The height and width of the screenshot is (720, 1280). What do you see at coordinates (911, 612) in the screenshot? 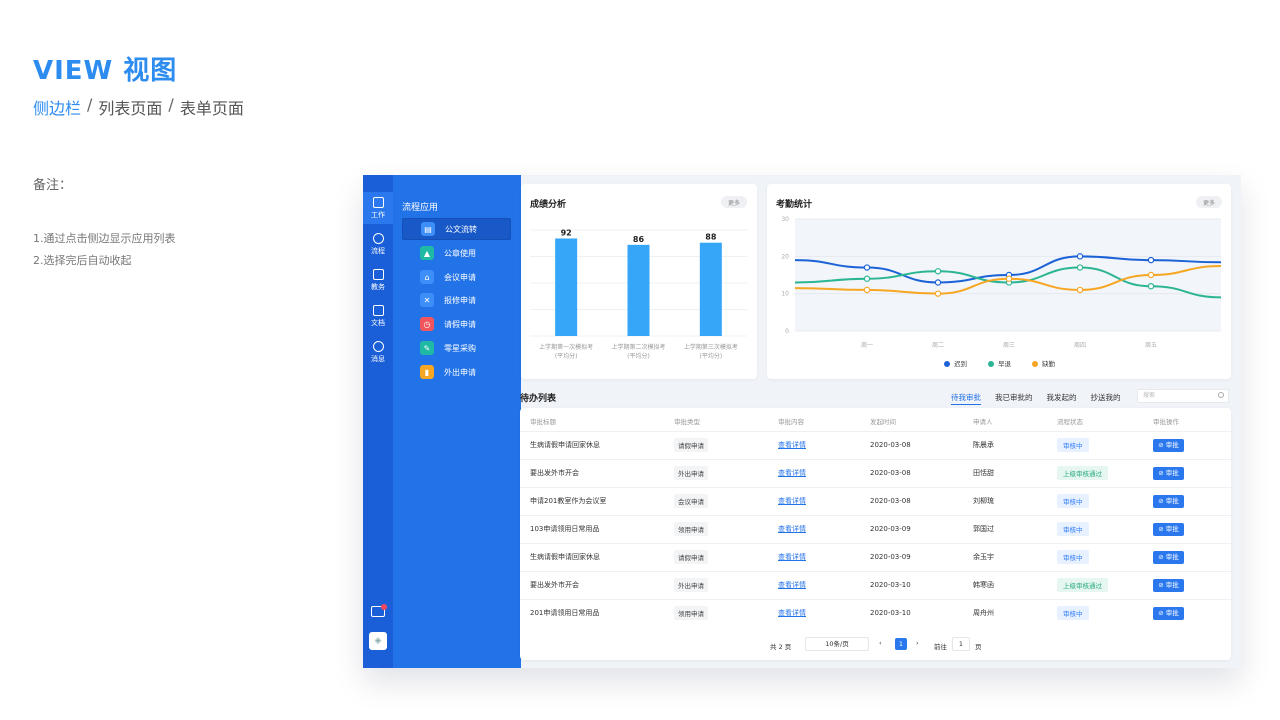
I see `cell-date: 2020-03-10` at bounding box center [911, 612].